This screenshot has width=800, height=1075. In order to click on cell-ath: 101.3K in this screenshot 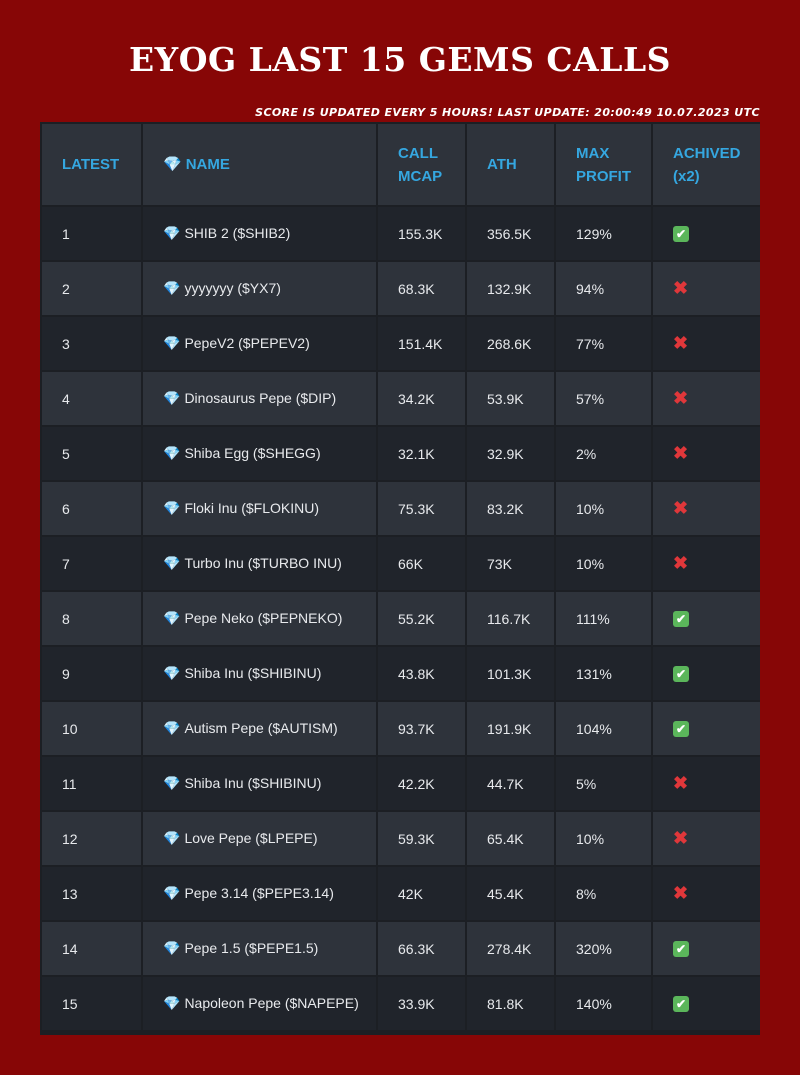, I will do `click(510, 673)`.